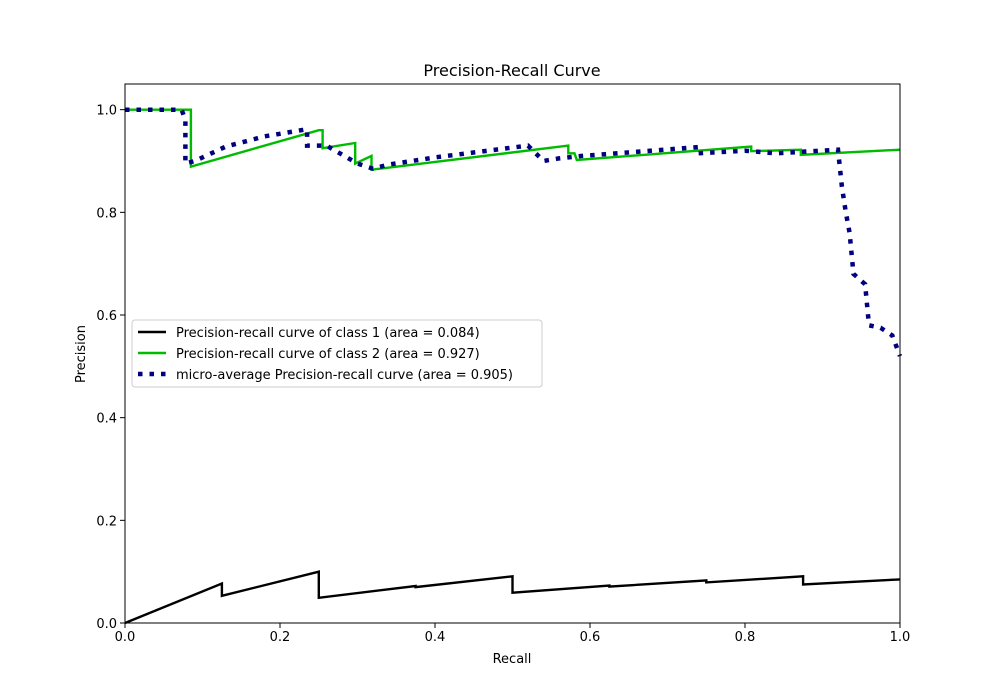  What do you see at coordinates (280, 637) in the screenshot?
I see `x-tick-label: 0.2` at bounding box center [280, 637].